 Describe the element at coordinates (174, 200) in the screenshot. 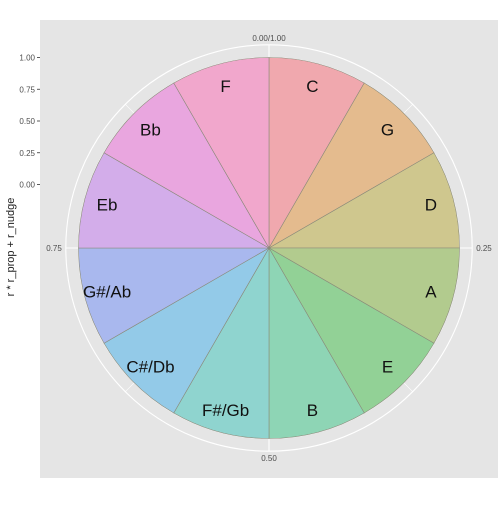

I see `slice-eb` at that location.